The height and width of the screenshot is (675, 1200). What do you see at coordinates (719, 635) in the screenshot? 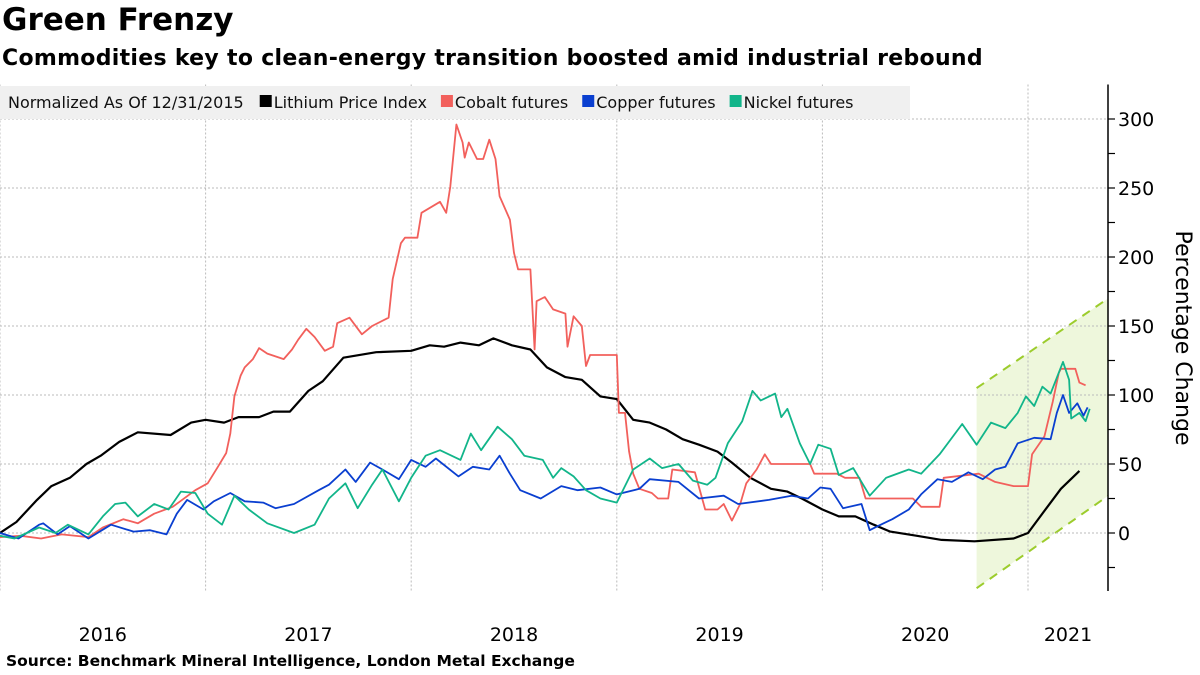
I see `x-tick-label: 2019` at bounding box center [719, 635].